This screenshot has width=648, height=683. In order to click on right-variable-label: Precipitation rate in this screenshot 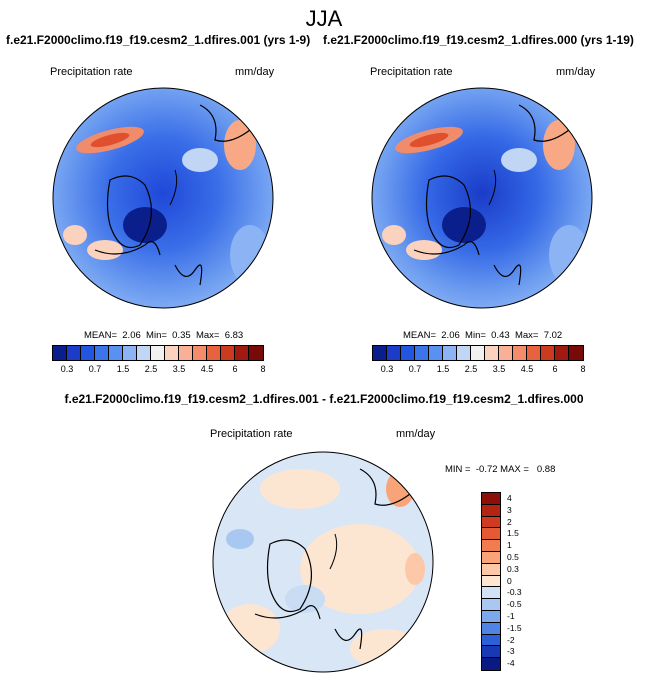, I will do `click(411, 72)`.